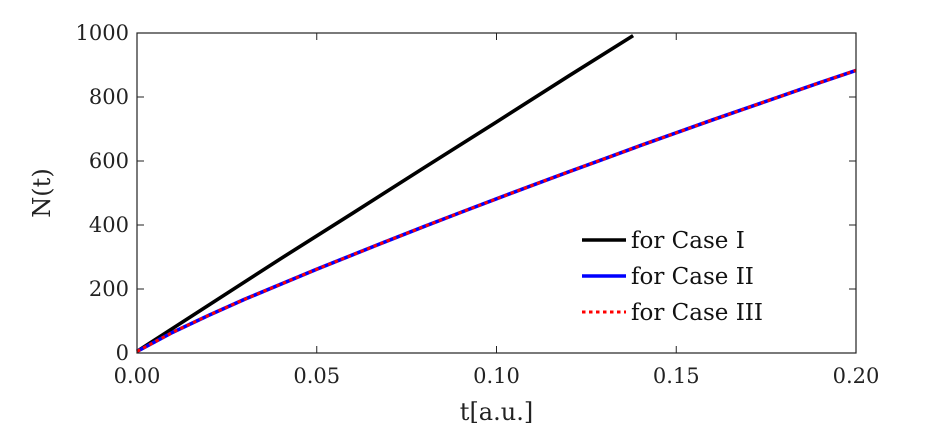 The width and height of the screenshot is (926, 436). I want to click on x-tick-label: 0.05, so click(316, 376).